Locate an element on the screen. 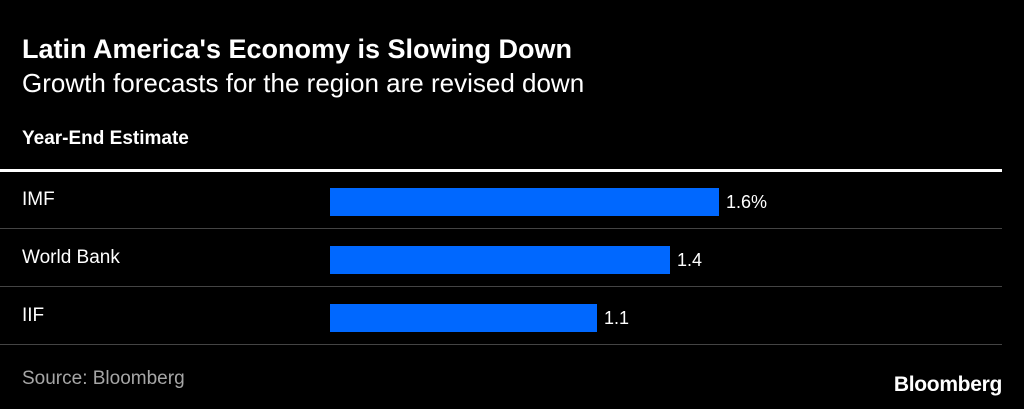  source-note: Source: Bloomberg is located at coordinates (103, 378).